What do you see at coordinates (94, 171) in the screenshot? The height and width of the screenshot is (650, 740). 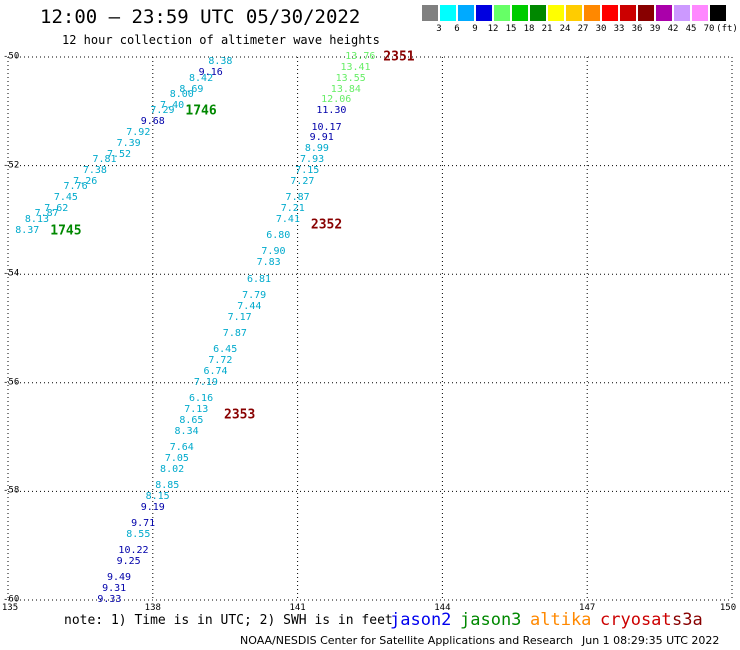 I see `wave-height-label: 7.38` at bounding box center [94, 171].